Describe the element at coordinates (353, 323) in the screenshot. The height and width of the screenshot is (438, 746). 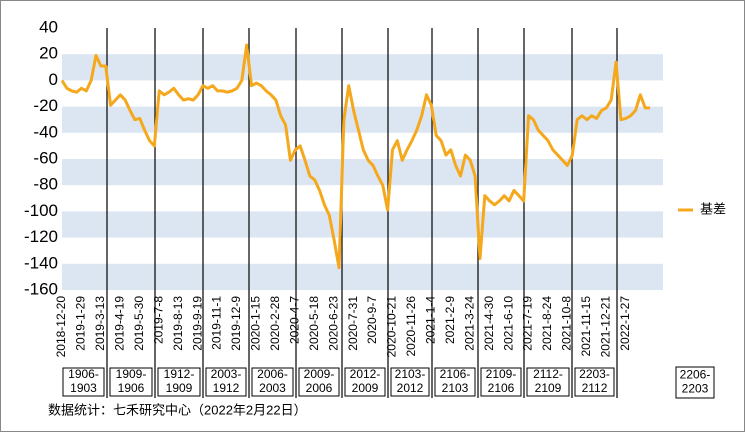
I see `x-tick-label: 2020-7-31` at that location.